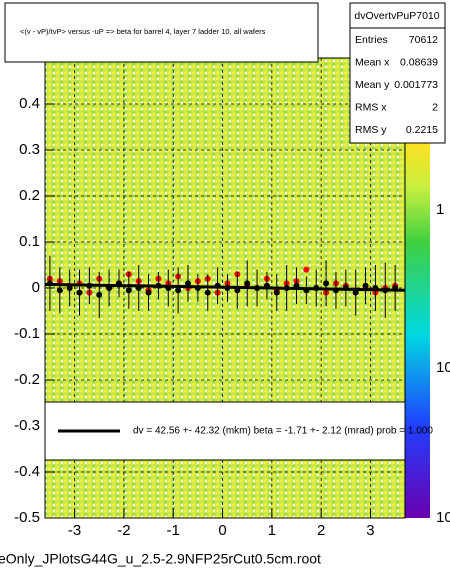 This screenshot has height=575, width=450. What do you see at coordinates (29, 195) in the screenshot?
I see `y-tick-label: 0.2` at bounding box center [29, 195].